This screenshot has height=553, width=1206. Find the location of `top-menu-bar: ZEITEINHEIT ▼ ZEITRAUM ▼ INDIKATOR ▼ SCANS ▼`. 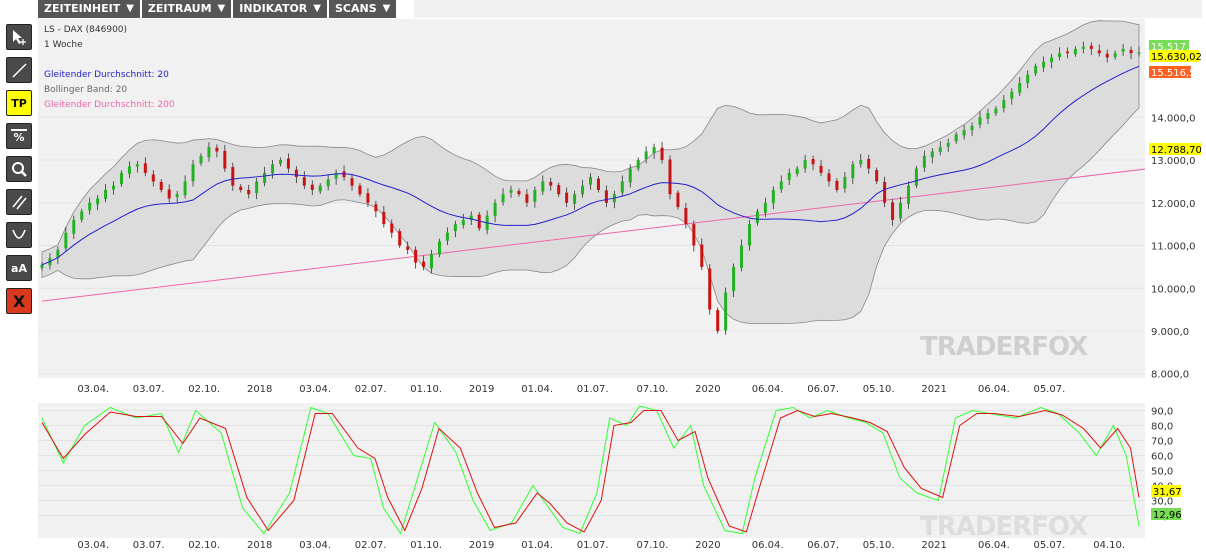

top-menu-bar: ZEITEINHEIT ▼ ZEITRAUM ▼ INDIKATOR ▼ SCANS ▼ is located at coordinates (218, 9).